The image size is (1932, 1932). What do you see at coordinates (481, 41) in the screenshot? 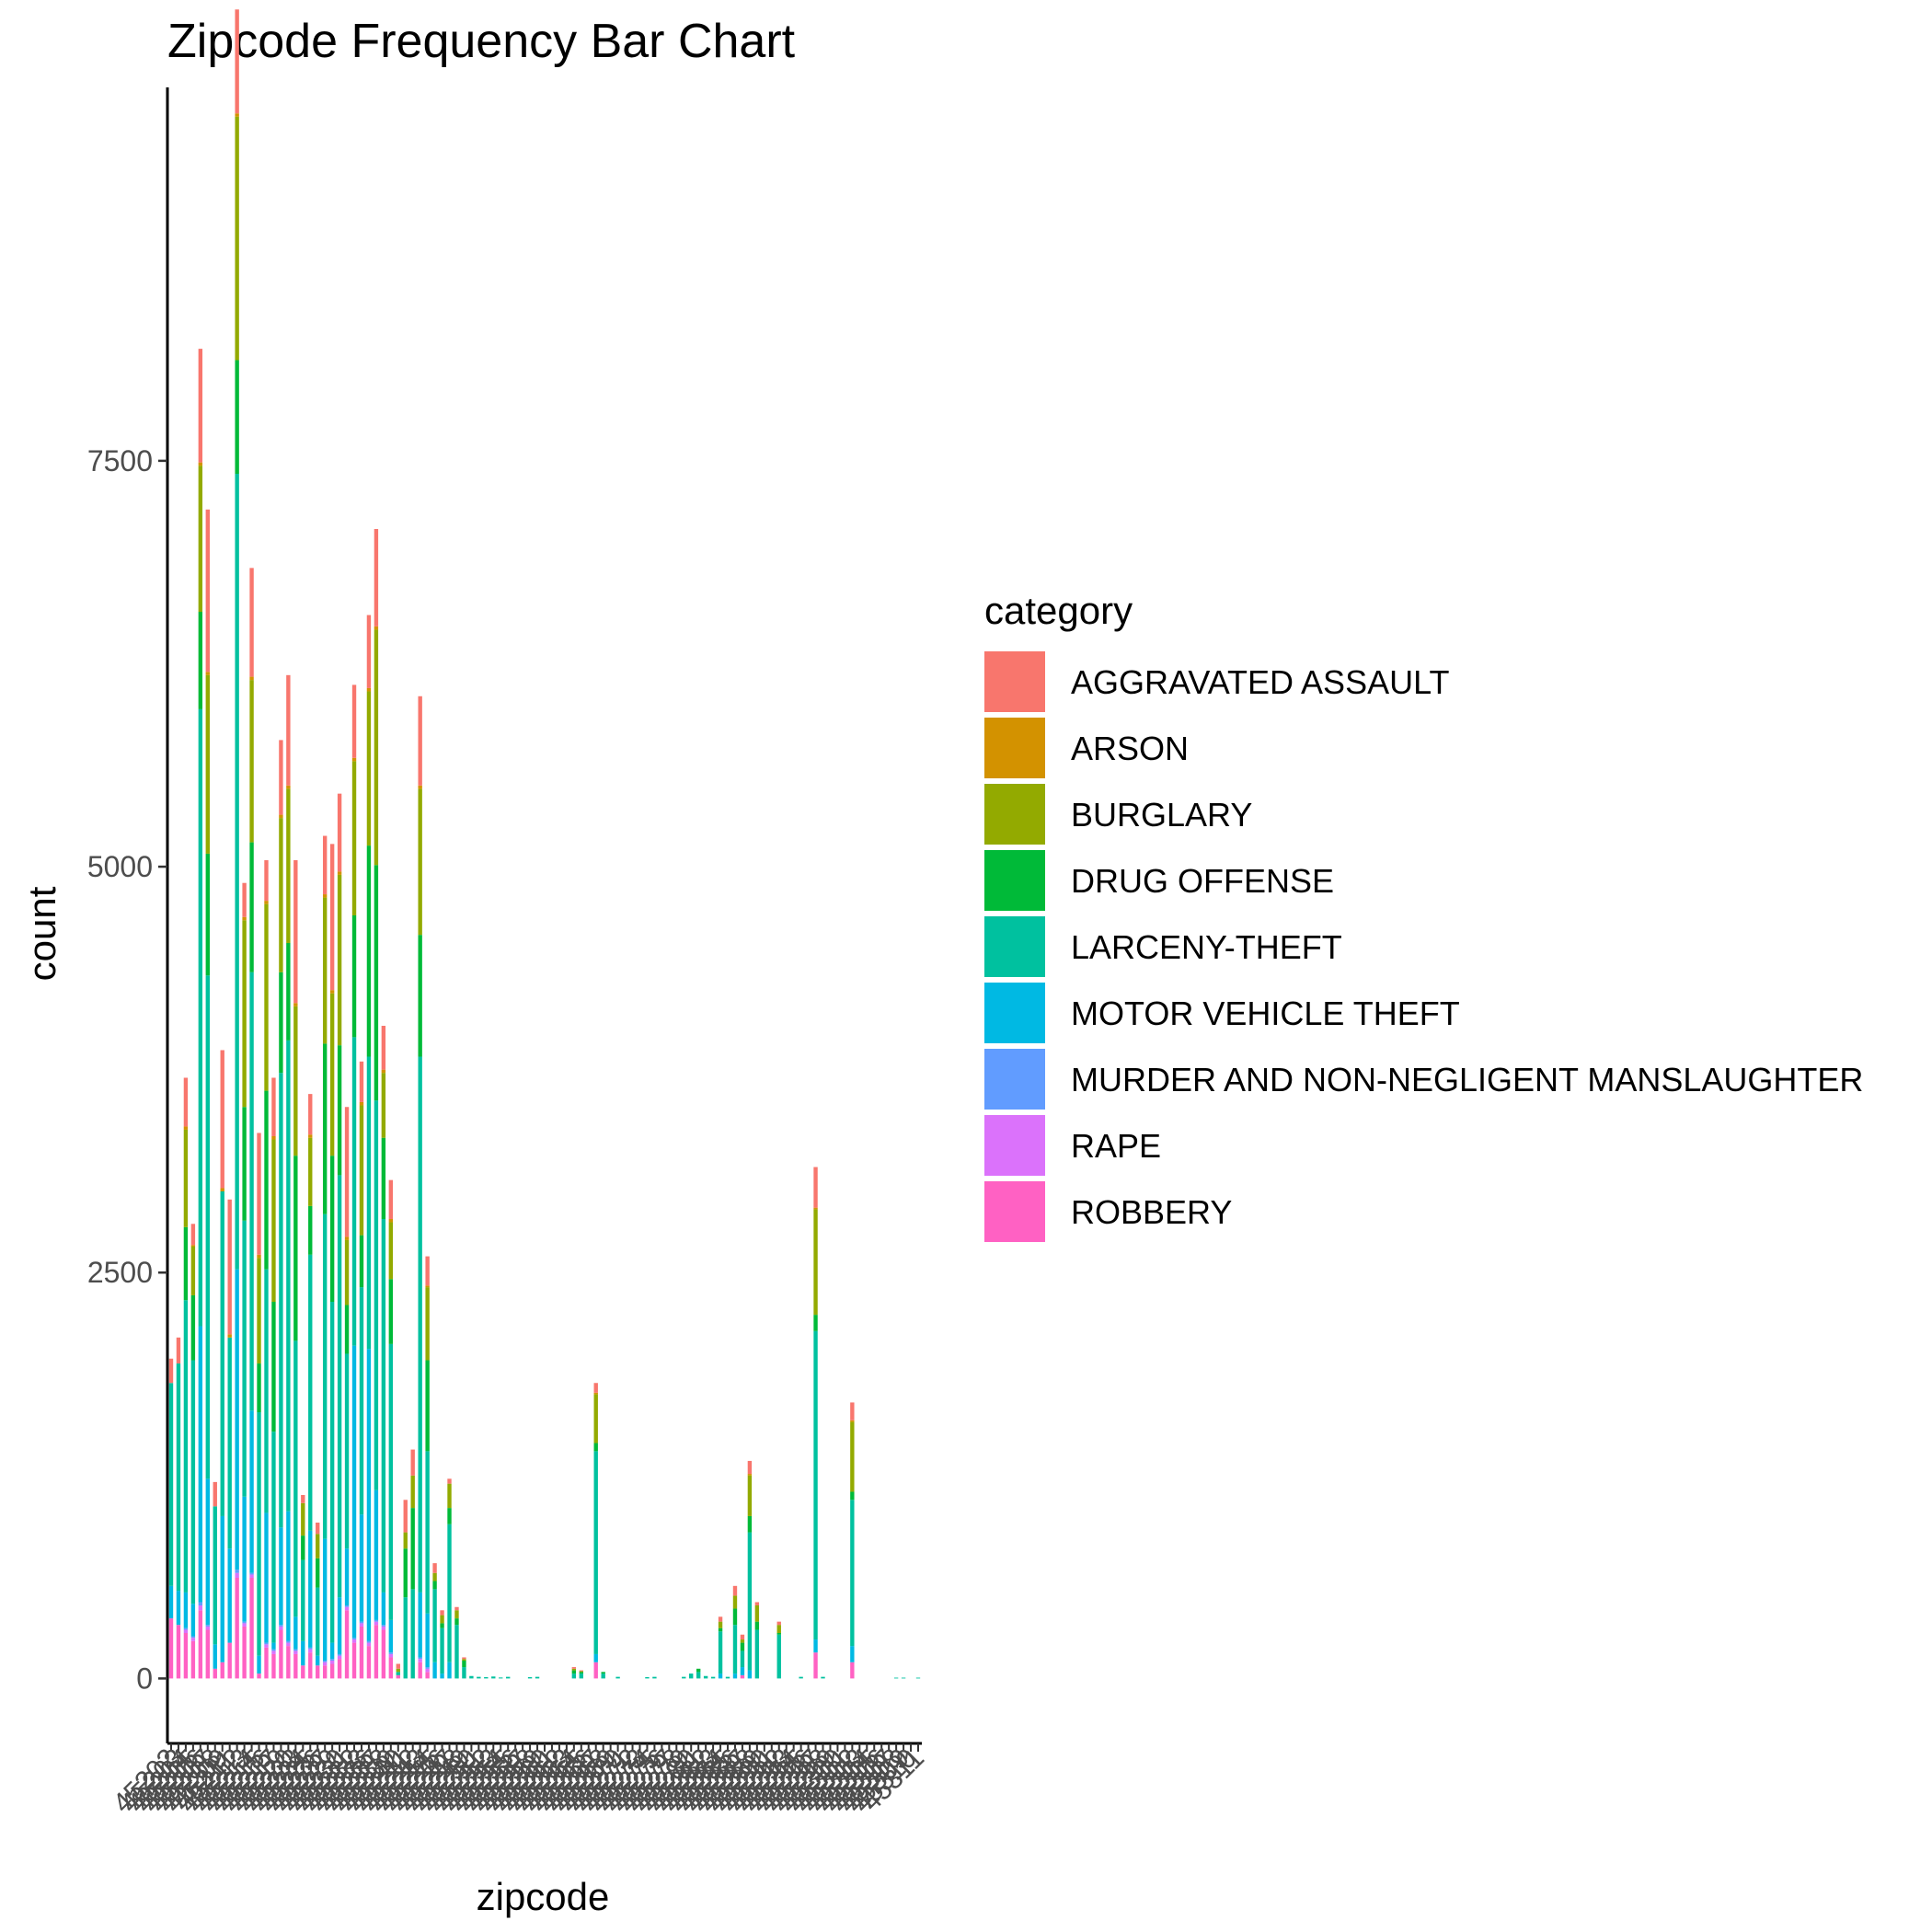
I see `chart-title: Zipcode Frequency Bar Chart` at bounding box center [481, 41].